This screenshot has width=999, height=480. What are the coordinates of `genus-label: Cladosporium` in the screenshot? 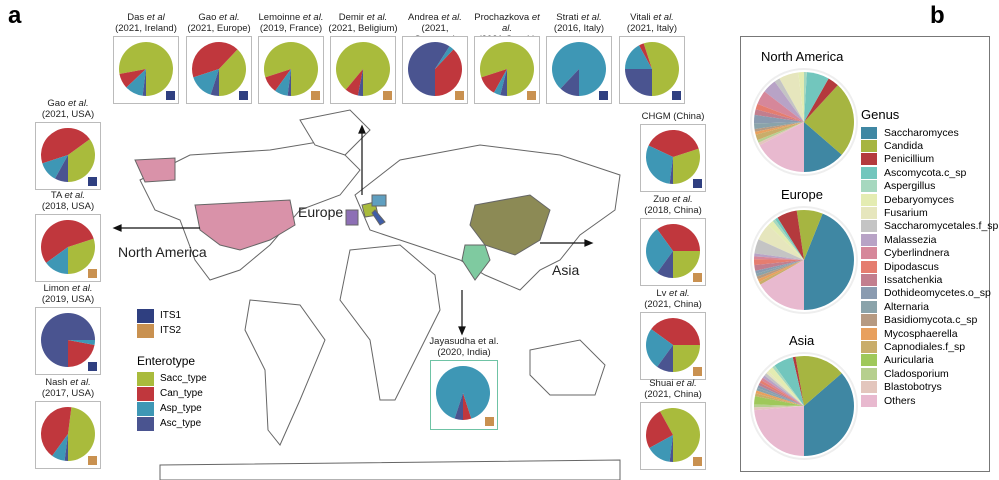 It's located at (916, 373).